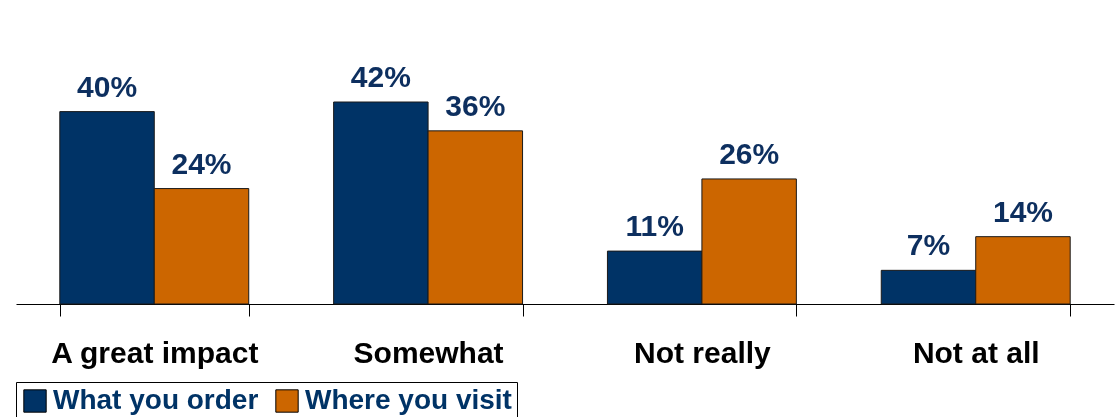 This screenshot has width=1120, height=417. I want to click on data-label: 40%, so click(107, 86).